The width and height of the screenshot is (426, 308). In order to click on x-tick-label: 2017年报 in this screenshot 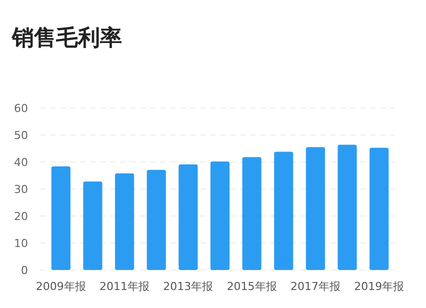, I will do `click(315, 286)`.